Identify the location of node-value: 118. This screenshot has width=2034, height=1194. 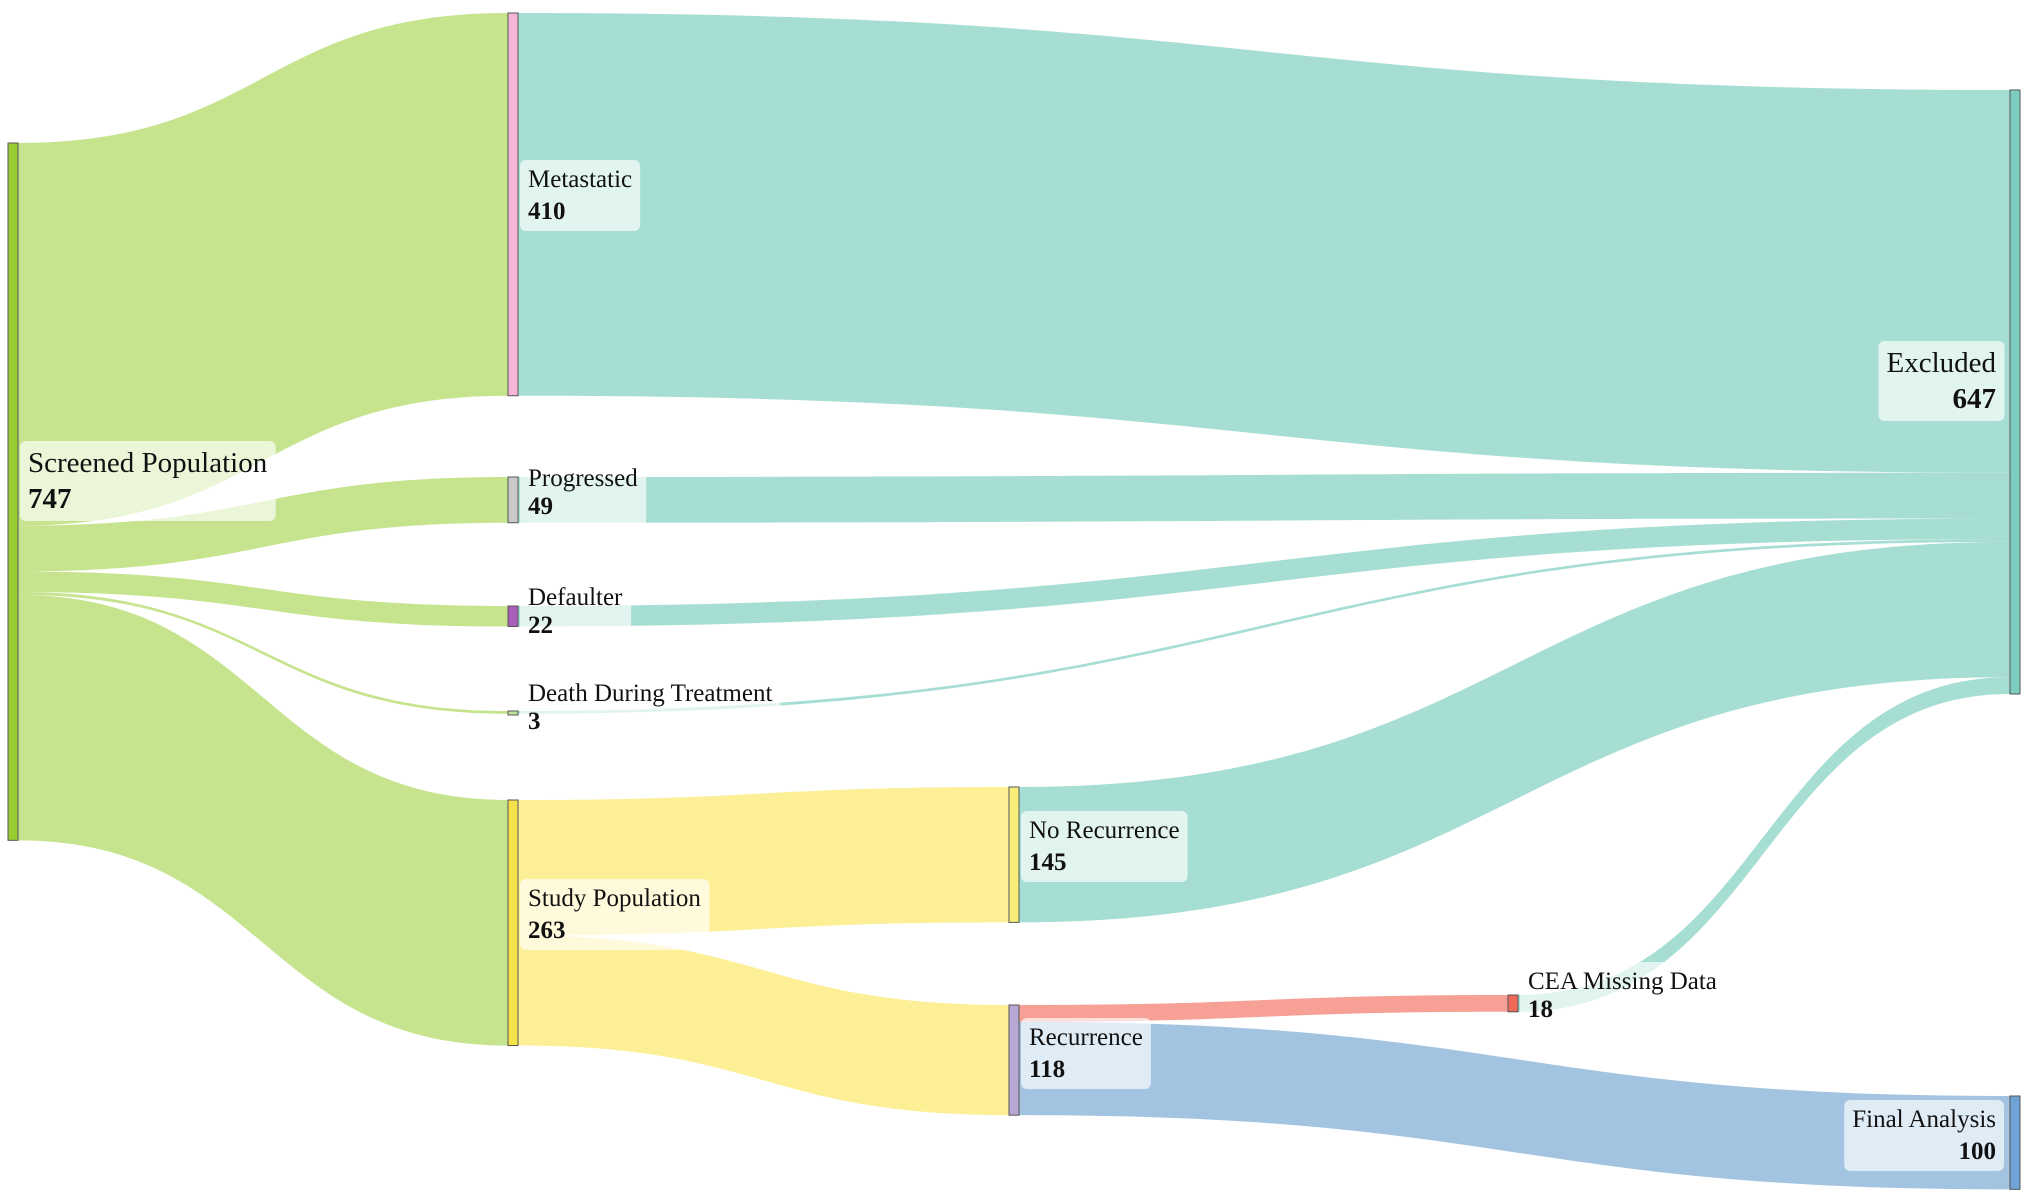
(1047, 1069).